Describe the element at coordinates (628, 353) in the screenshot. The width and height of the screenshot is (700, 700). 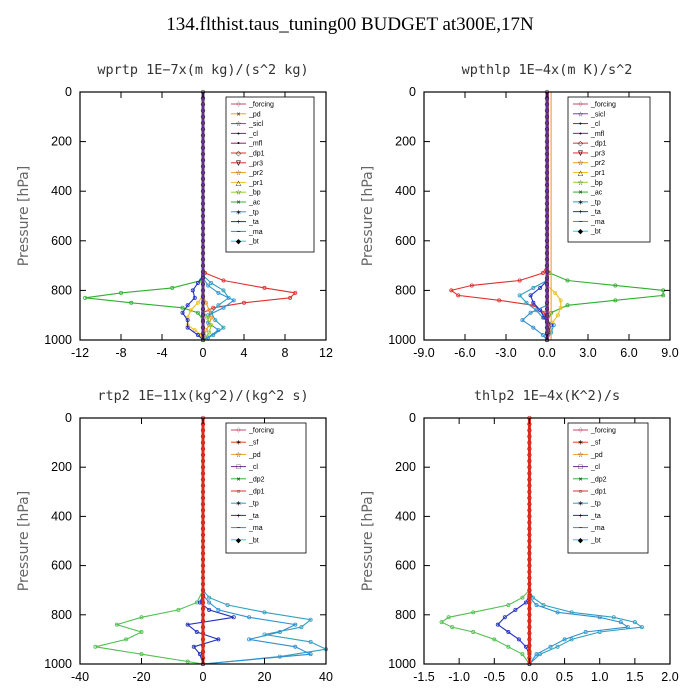
I see `x-tick-label: 6.0` at that location.